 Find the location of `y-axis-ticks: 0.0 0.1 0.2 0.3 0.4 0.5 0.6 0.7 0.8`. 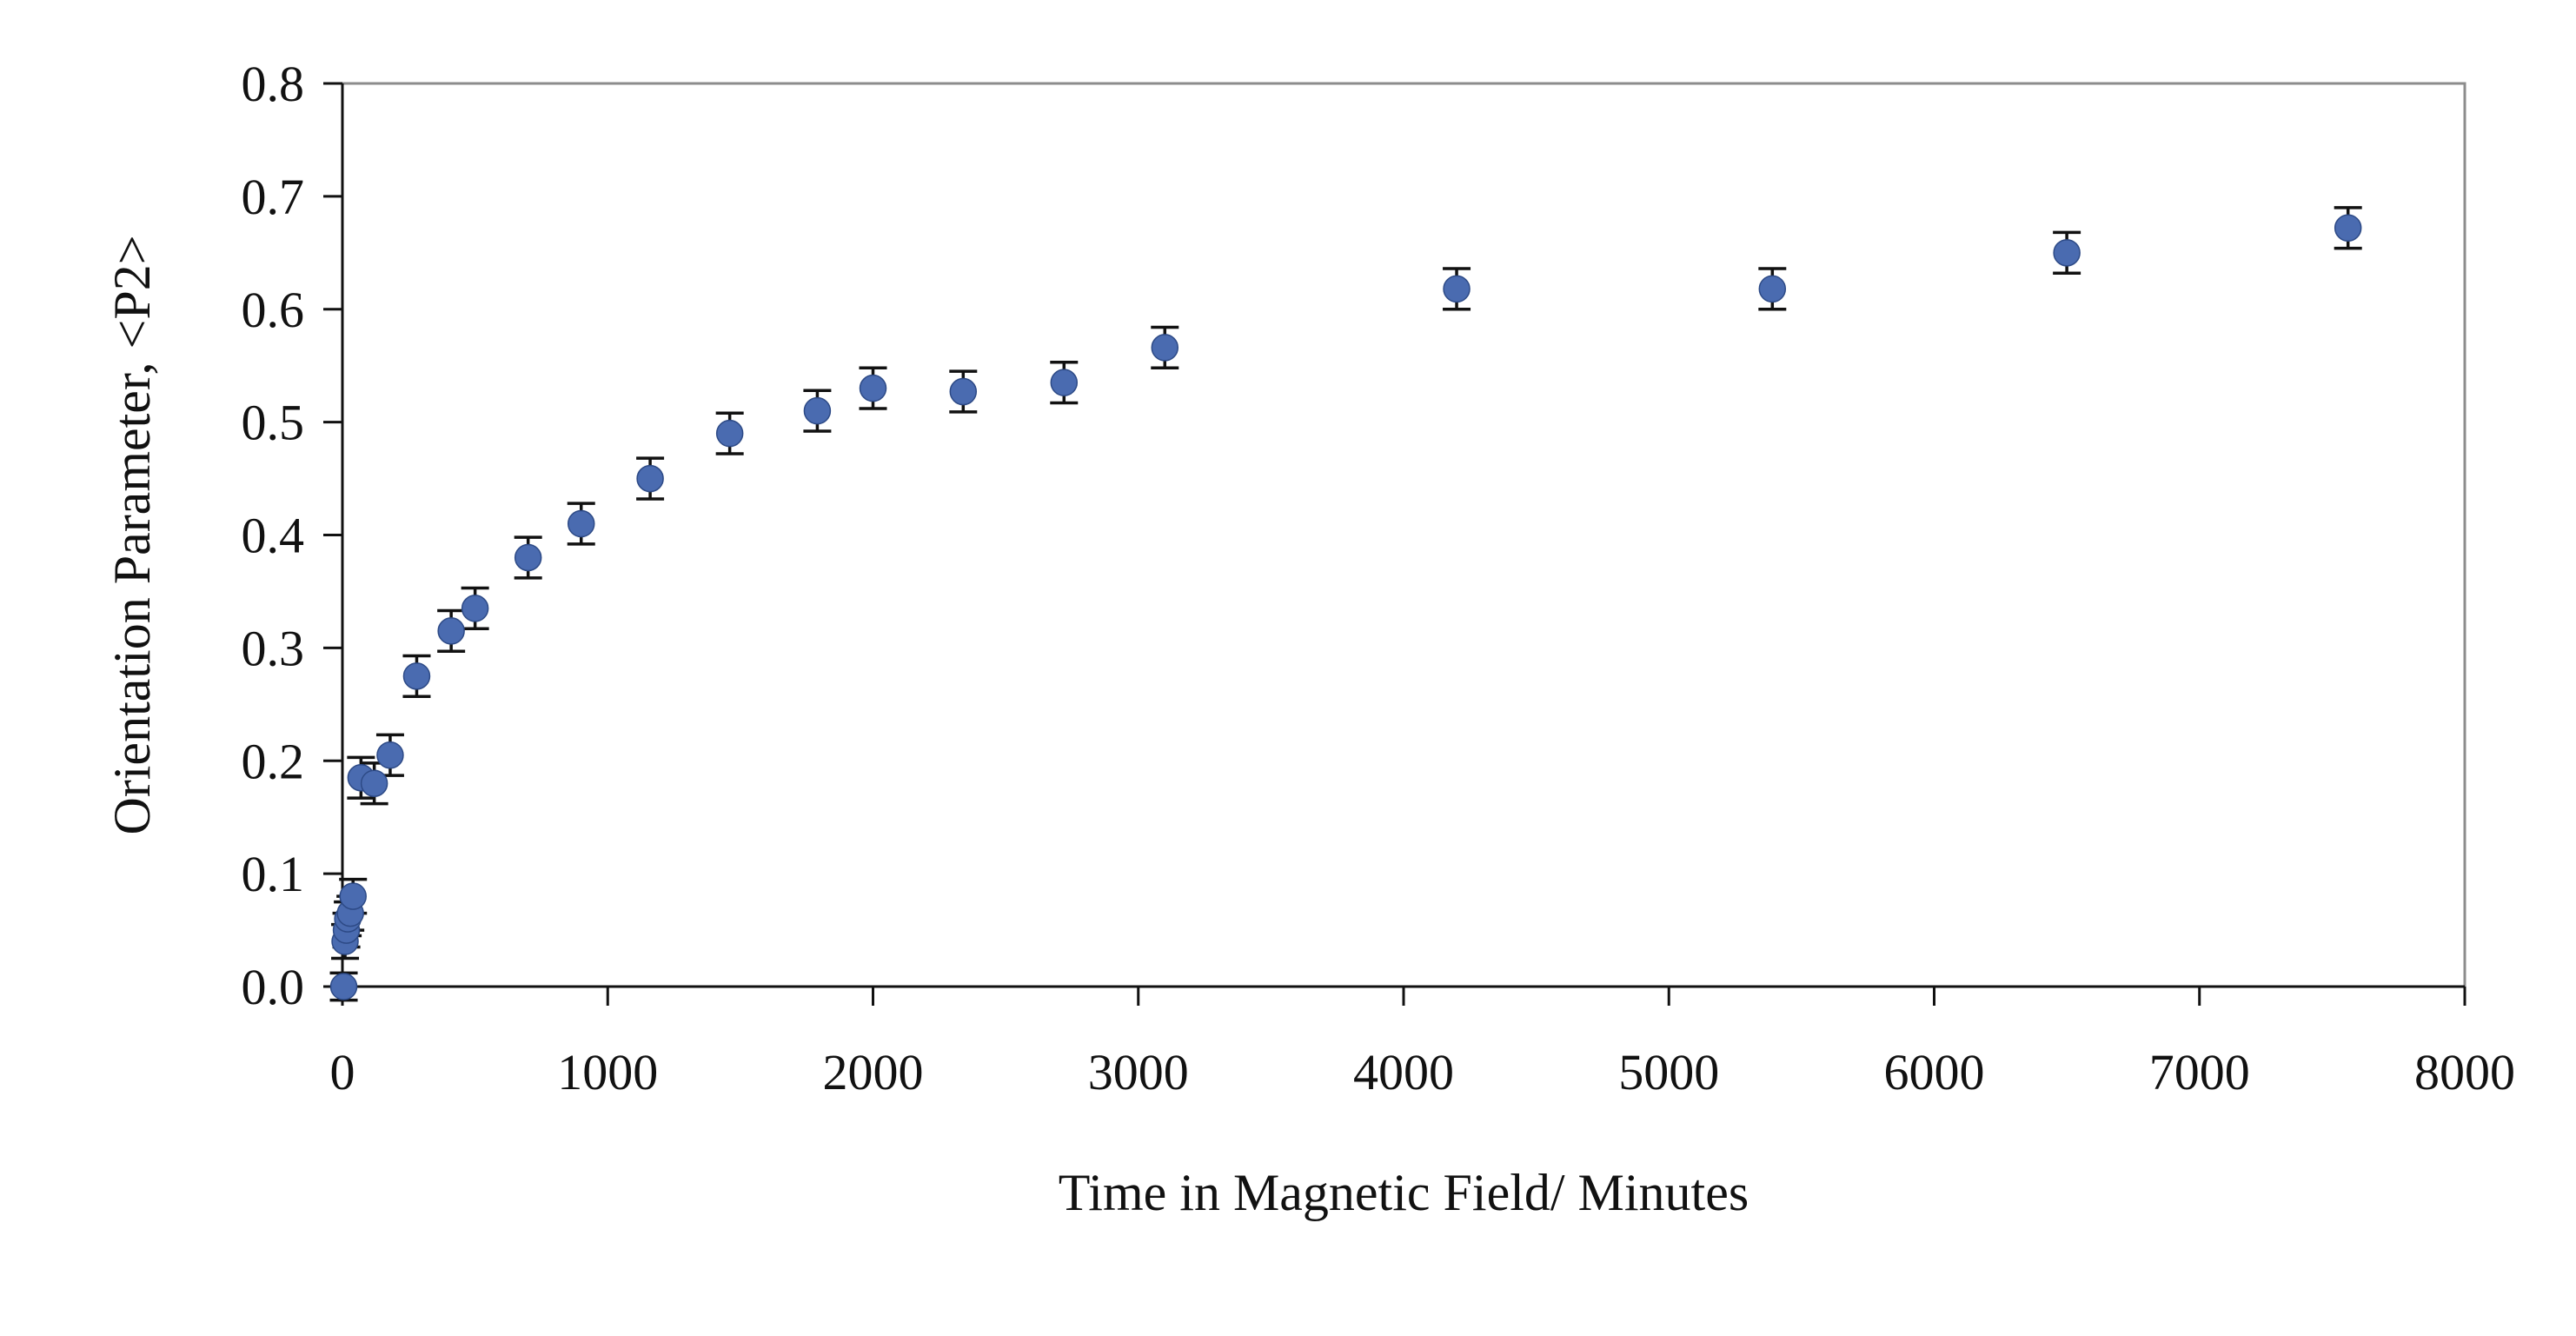

y-axis-ticks: 0.0 0.1 0.2 0.3 0.4 0.5 0.6 0.7 0.8 is located at coordinates (292, 535).